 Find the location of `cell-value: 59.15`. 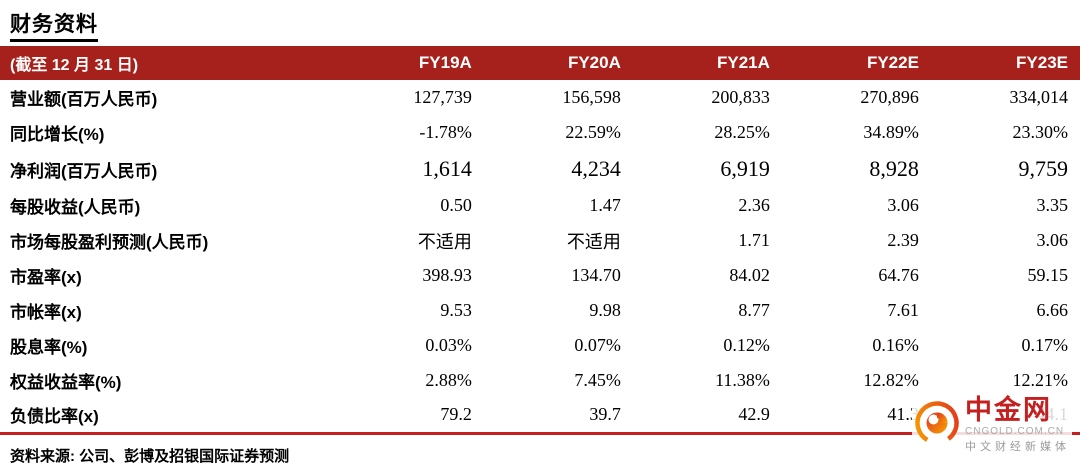

cell-value: 59.15 is located at coordinates (1048, 275).